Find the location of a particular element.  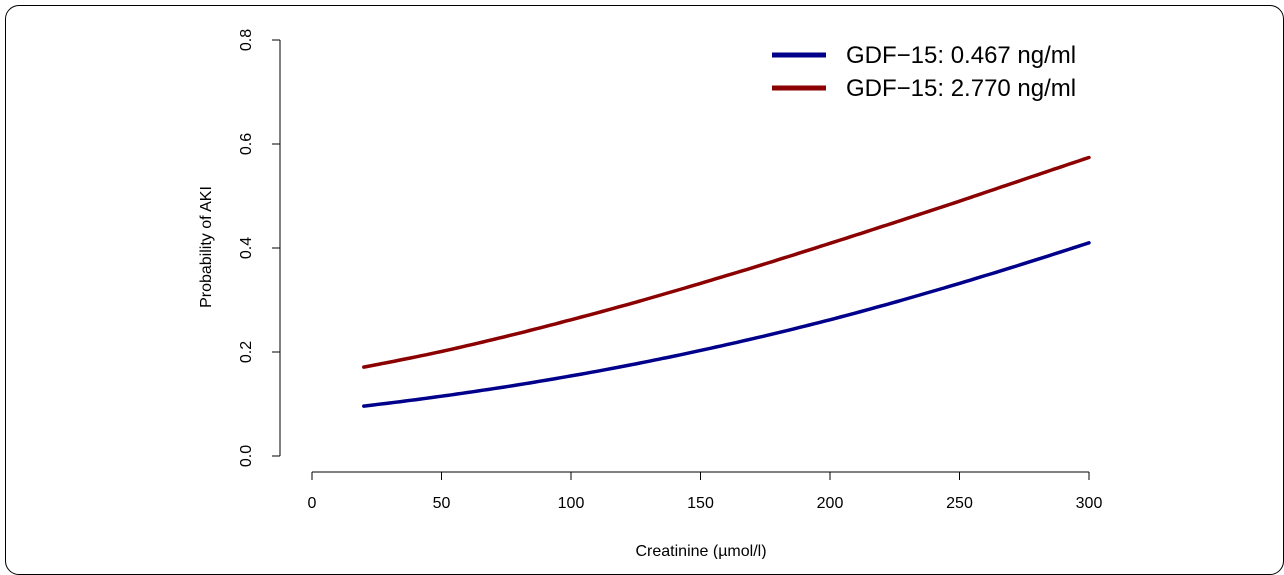

x-axis: 0 50 100 150 200 250 300 is located at coordinates (705, 491).